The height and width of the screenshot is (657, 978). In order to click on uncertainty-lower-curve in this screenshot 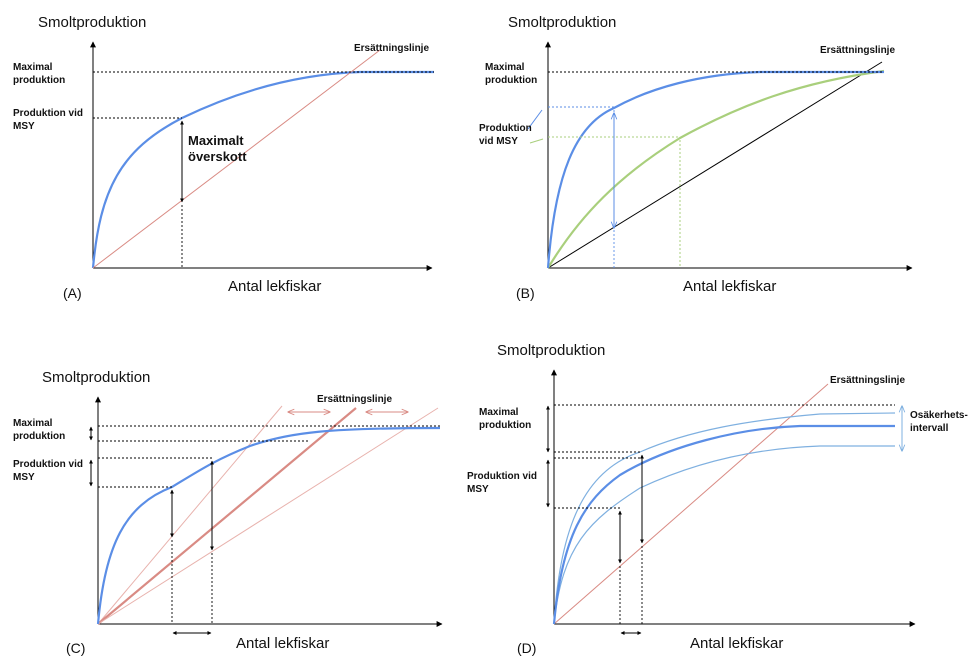, I will do `click(724, 535)`.